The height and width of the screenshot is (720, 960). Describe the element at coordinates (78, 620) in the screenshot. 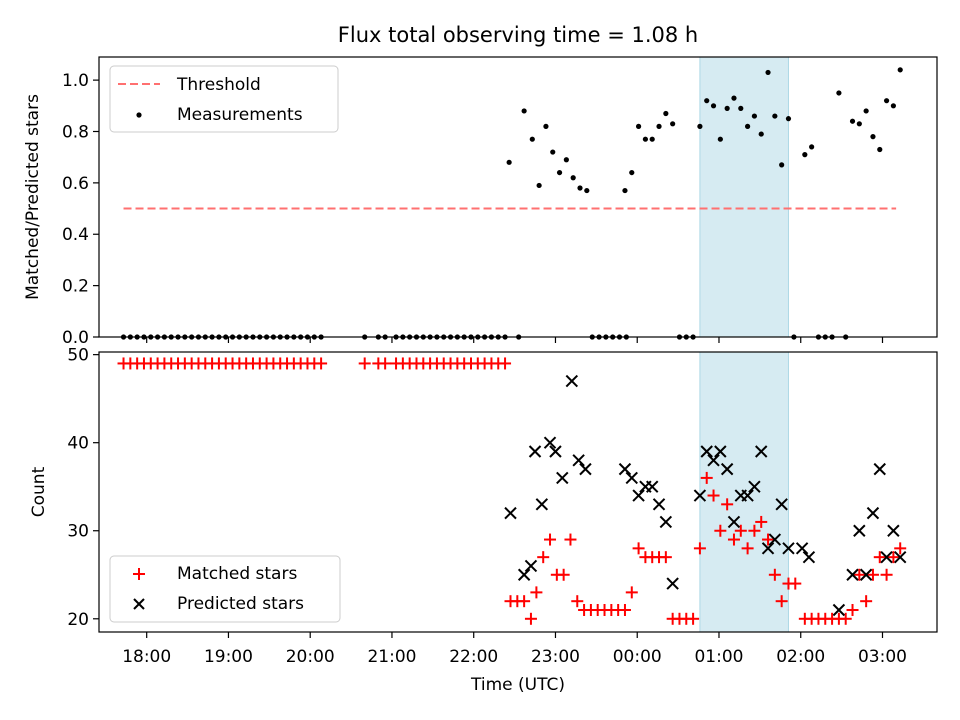

I see `y-tick-label: 20` at that location.